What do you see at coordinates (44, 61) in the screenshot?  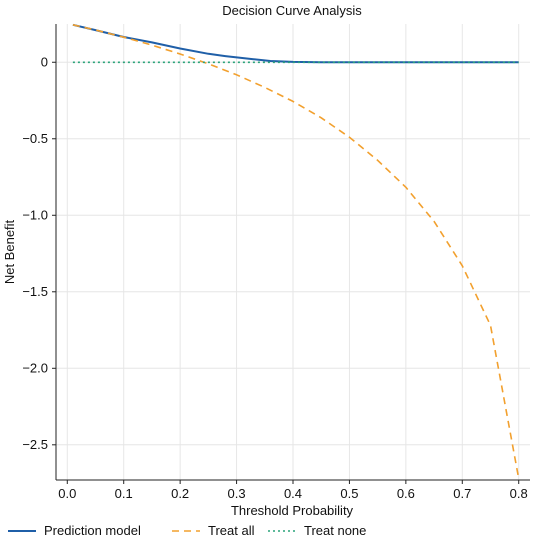 I see `y-tick-label: 0` at bounding box center [44, 61].